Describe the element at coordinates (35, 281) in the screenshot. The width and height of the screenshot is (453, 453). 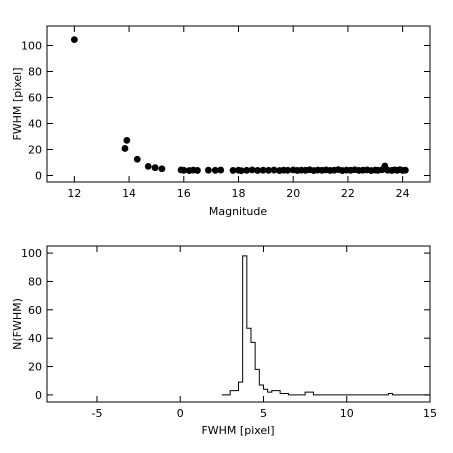
I see `histogram-y-tick-label: 80` at that location.